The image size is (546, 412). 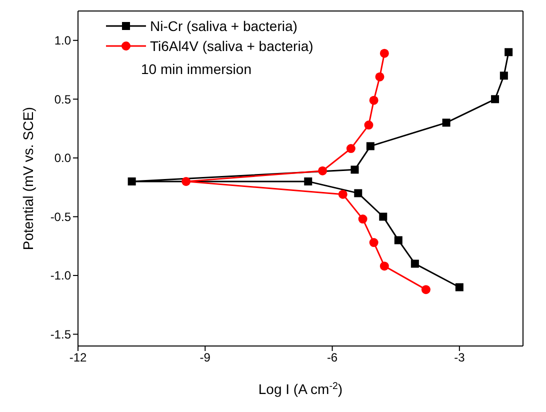 What do you see at coordinates (460, 357) in the screenshot?
I see `x-tick-label: -3` at bounding box center [460, 357].